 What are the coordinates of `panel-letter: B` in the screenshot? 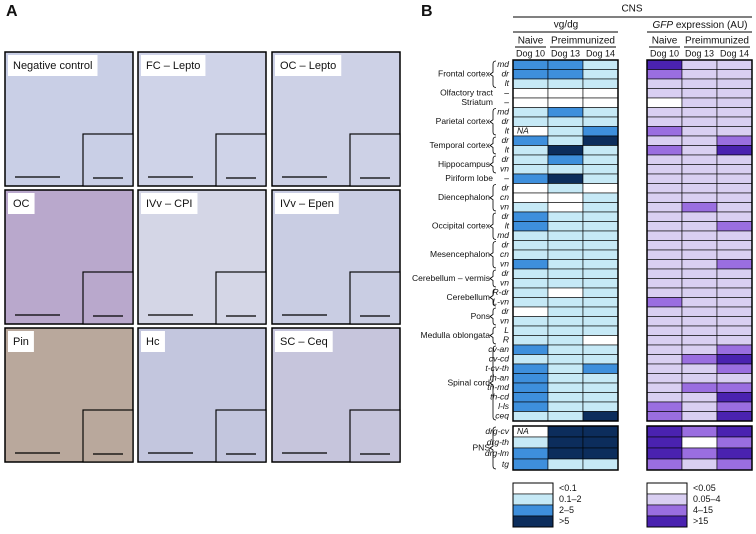 It's located at (427, 11).